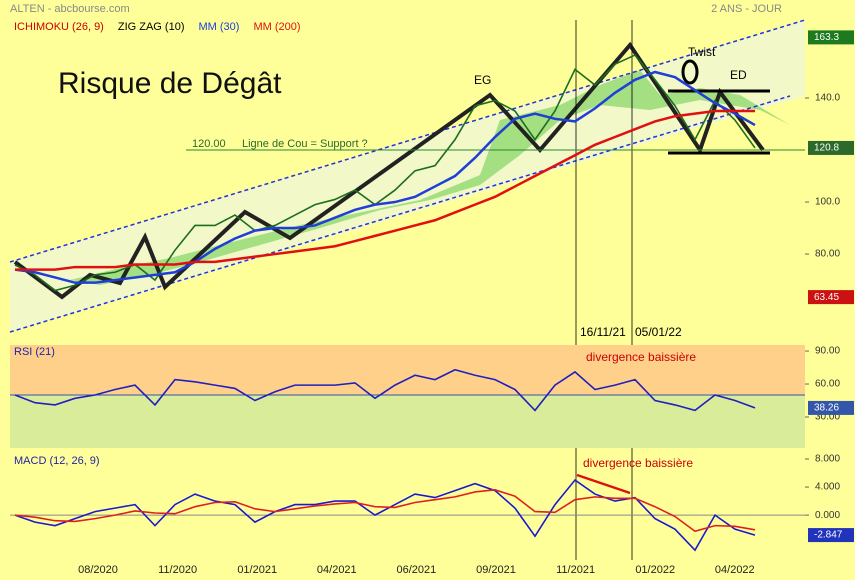  Describe the element at coordinates (827, 417) in the screenshot. I see `y-tick-label: 30.00` at that location.